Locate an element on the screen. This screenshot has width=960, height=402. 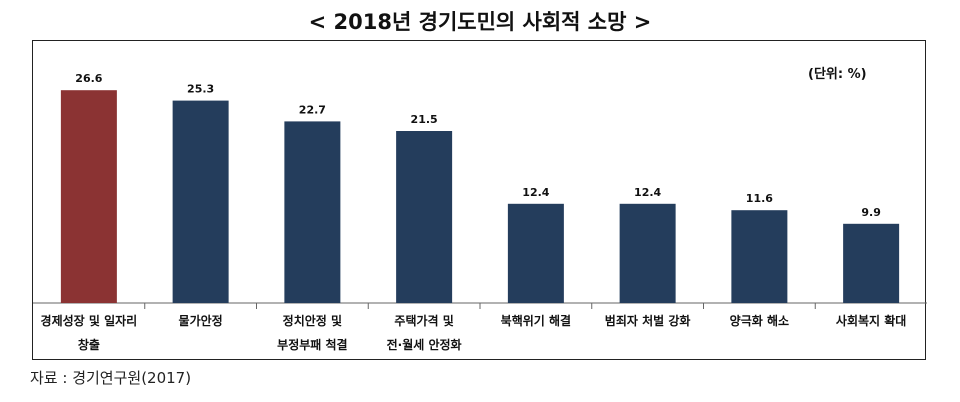
category-label: 사회복지 확대 is located at coordinates (871, 320).